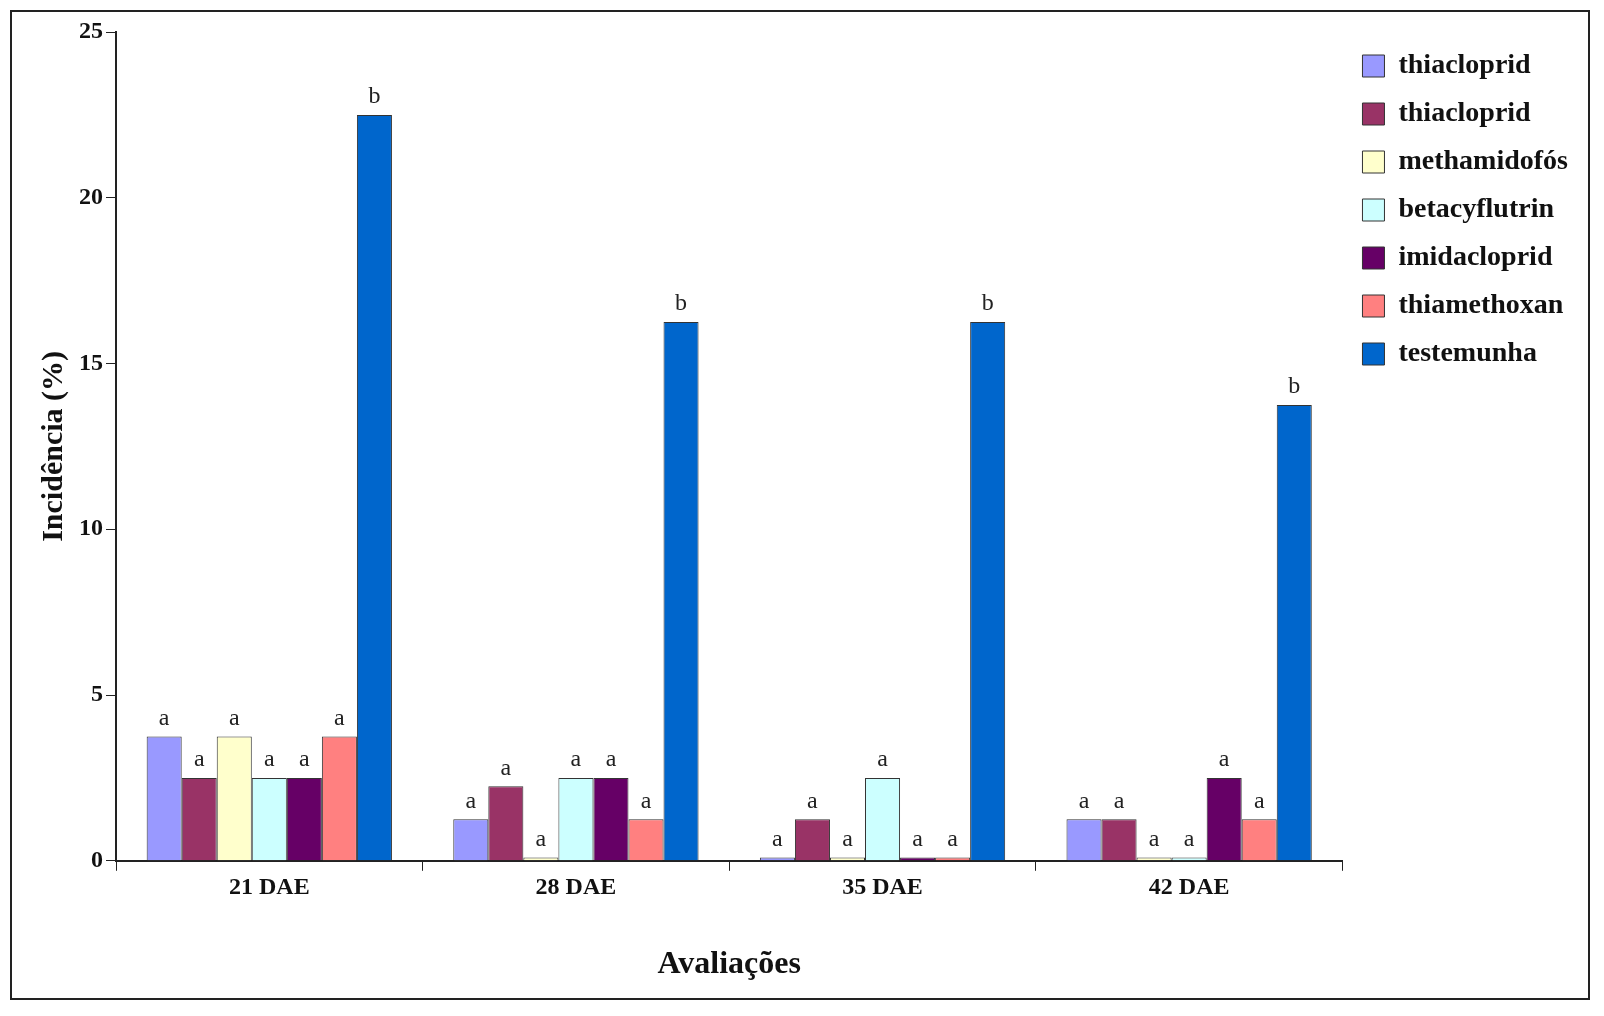 The height and width of the screenshot is (1016, 1604). What do you see at coordinates (91, 30) in the screenshot?
I see `y-tick-label: 25` at bounding box center [91, 30].